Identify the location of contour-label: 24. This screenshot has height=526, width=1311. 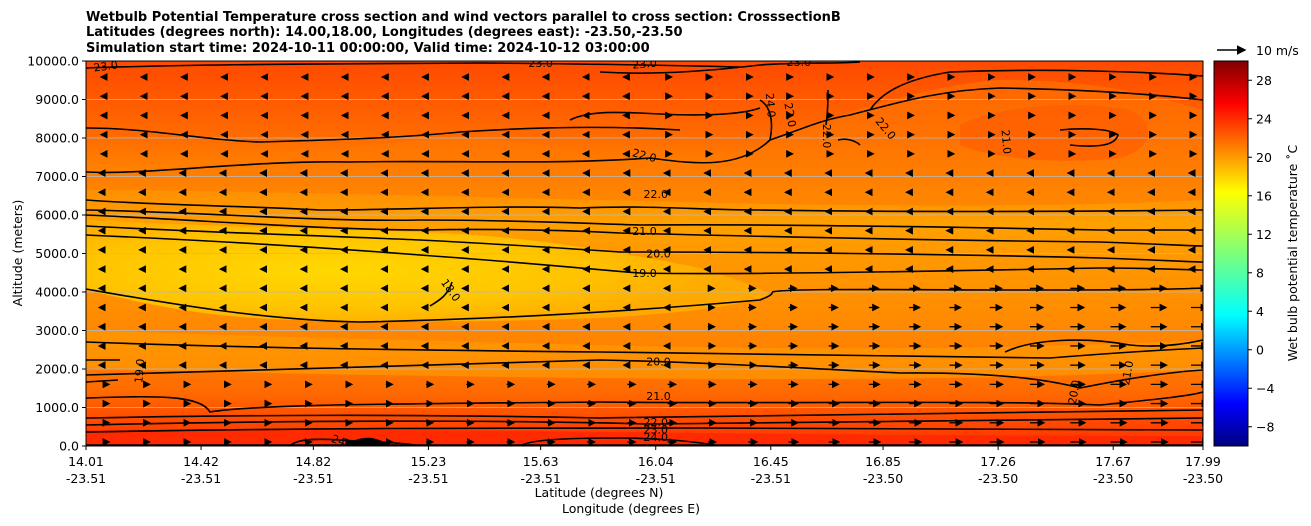
(339, 440).